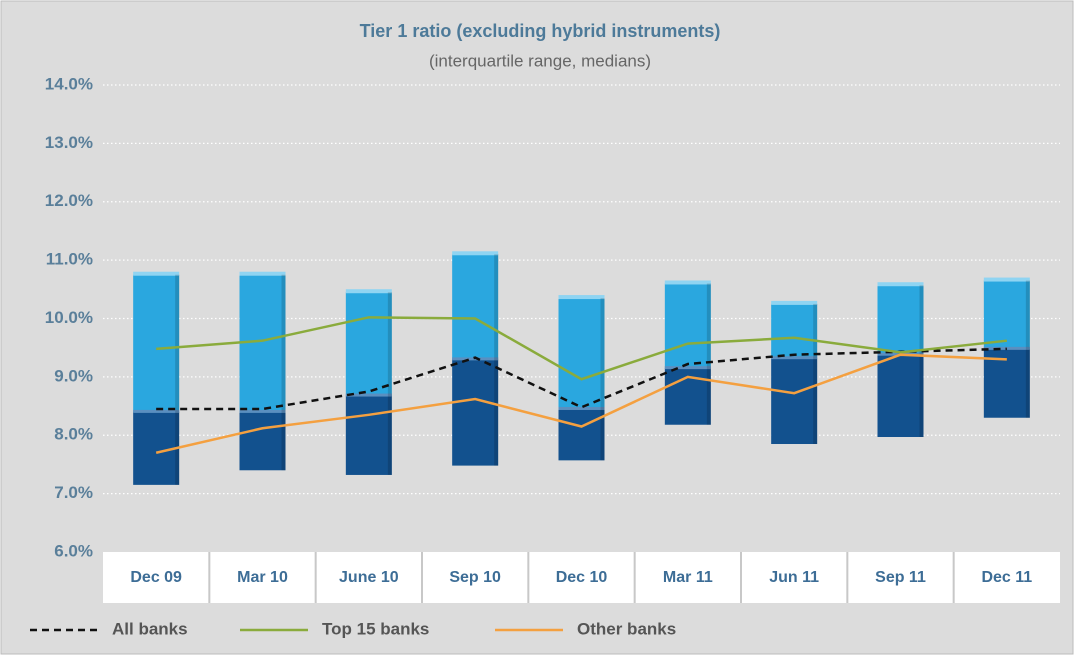  I want to click on x-tick-label: Dec 11, so click(1006, 577).